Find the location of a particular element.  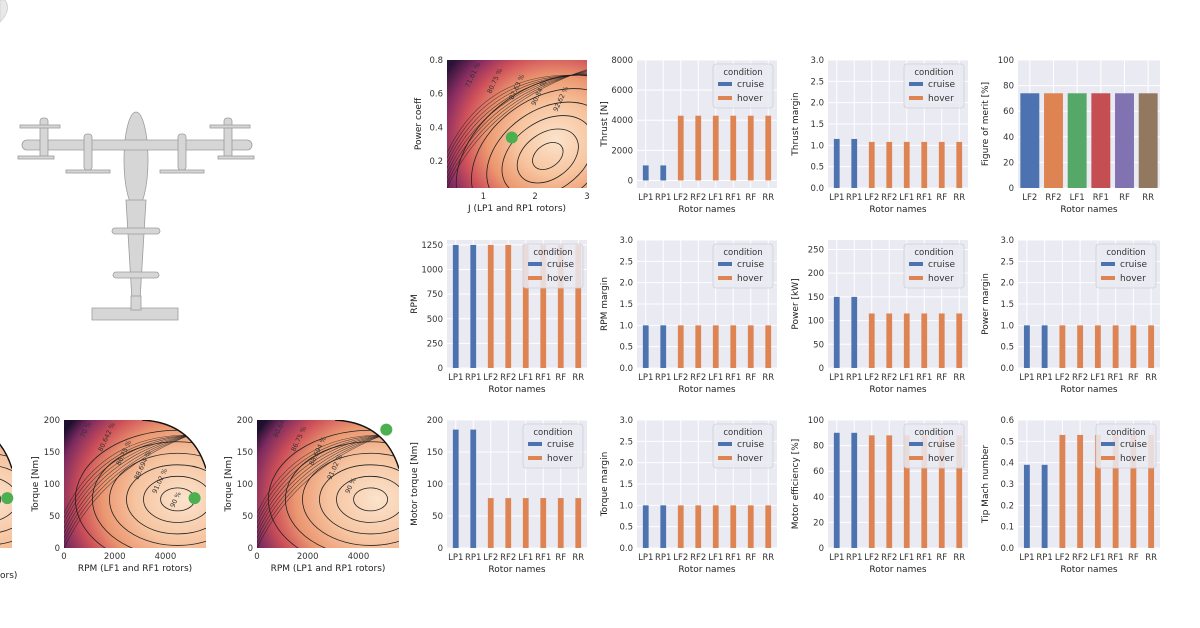

y-tick-label: 2.0 is located at coordinates (626, 284).